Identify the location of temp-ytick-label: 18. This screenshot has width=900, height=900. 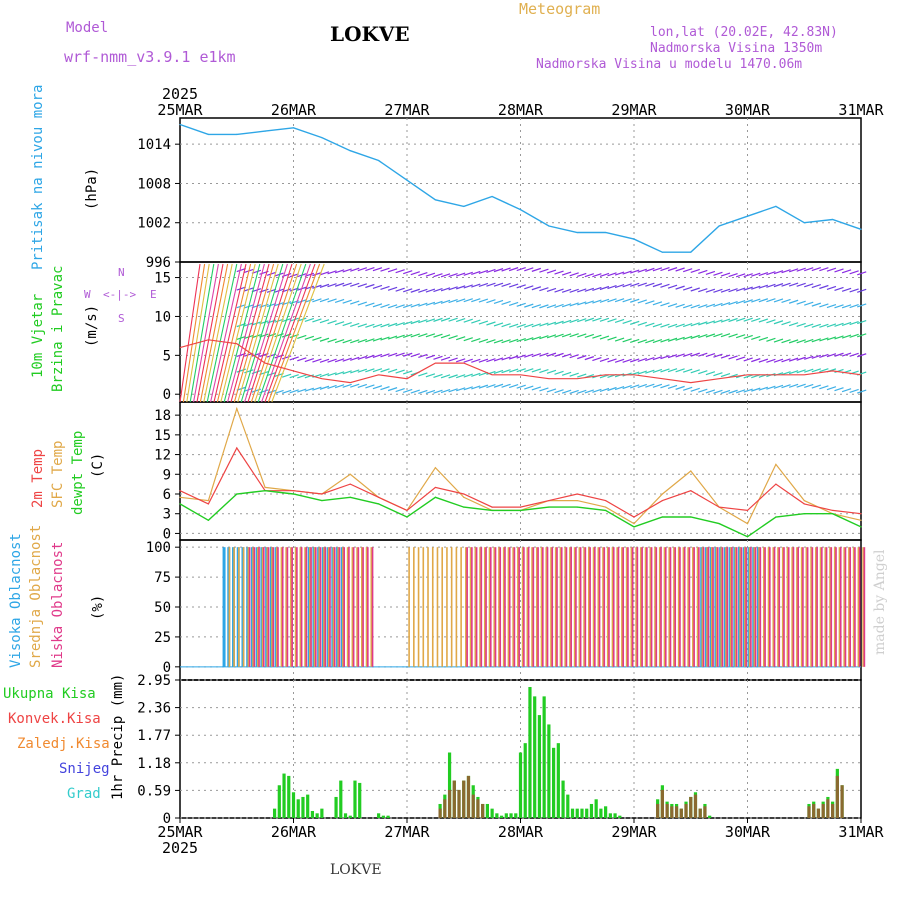
(162, 416).